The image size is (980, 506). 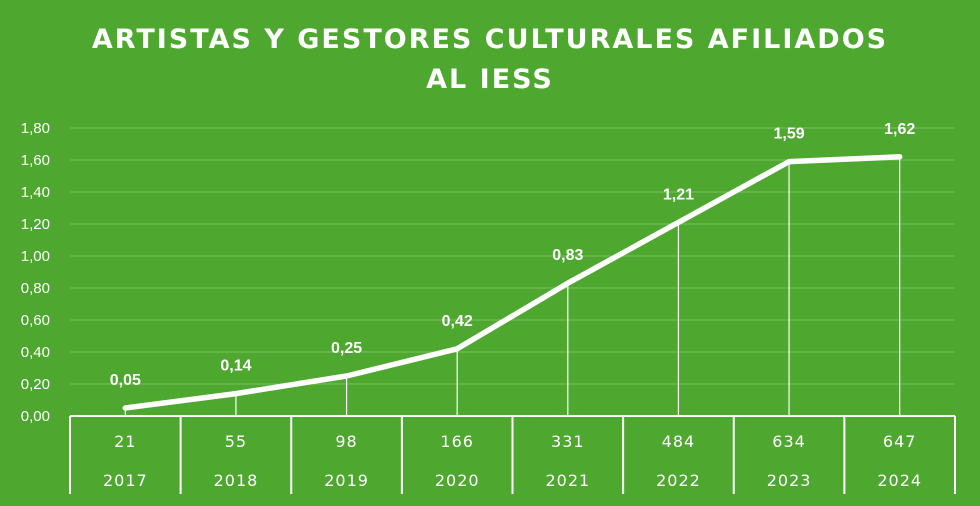 What do you see at coordinates (125, 380) in the screenshot?
I see `data-label: 0,05` at bounding box center [125, 380].